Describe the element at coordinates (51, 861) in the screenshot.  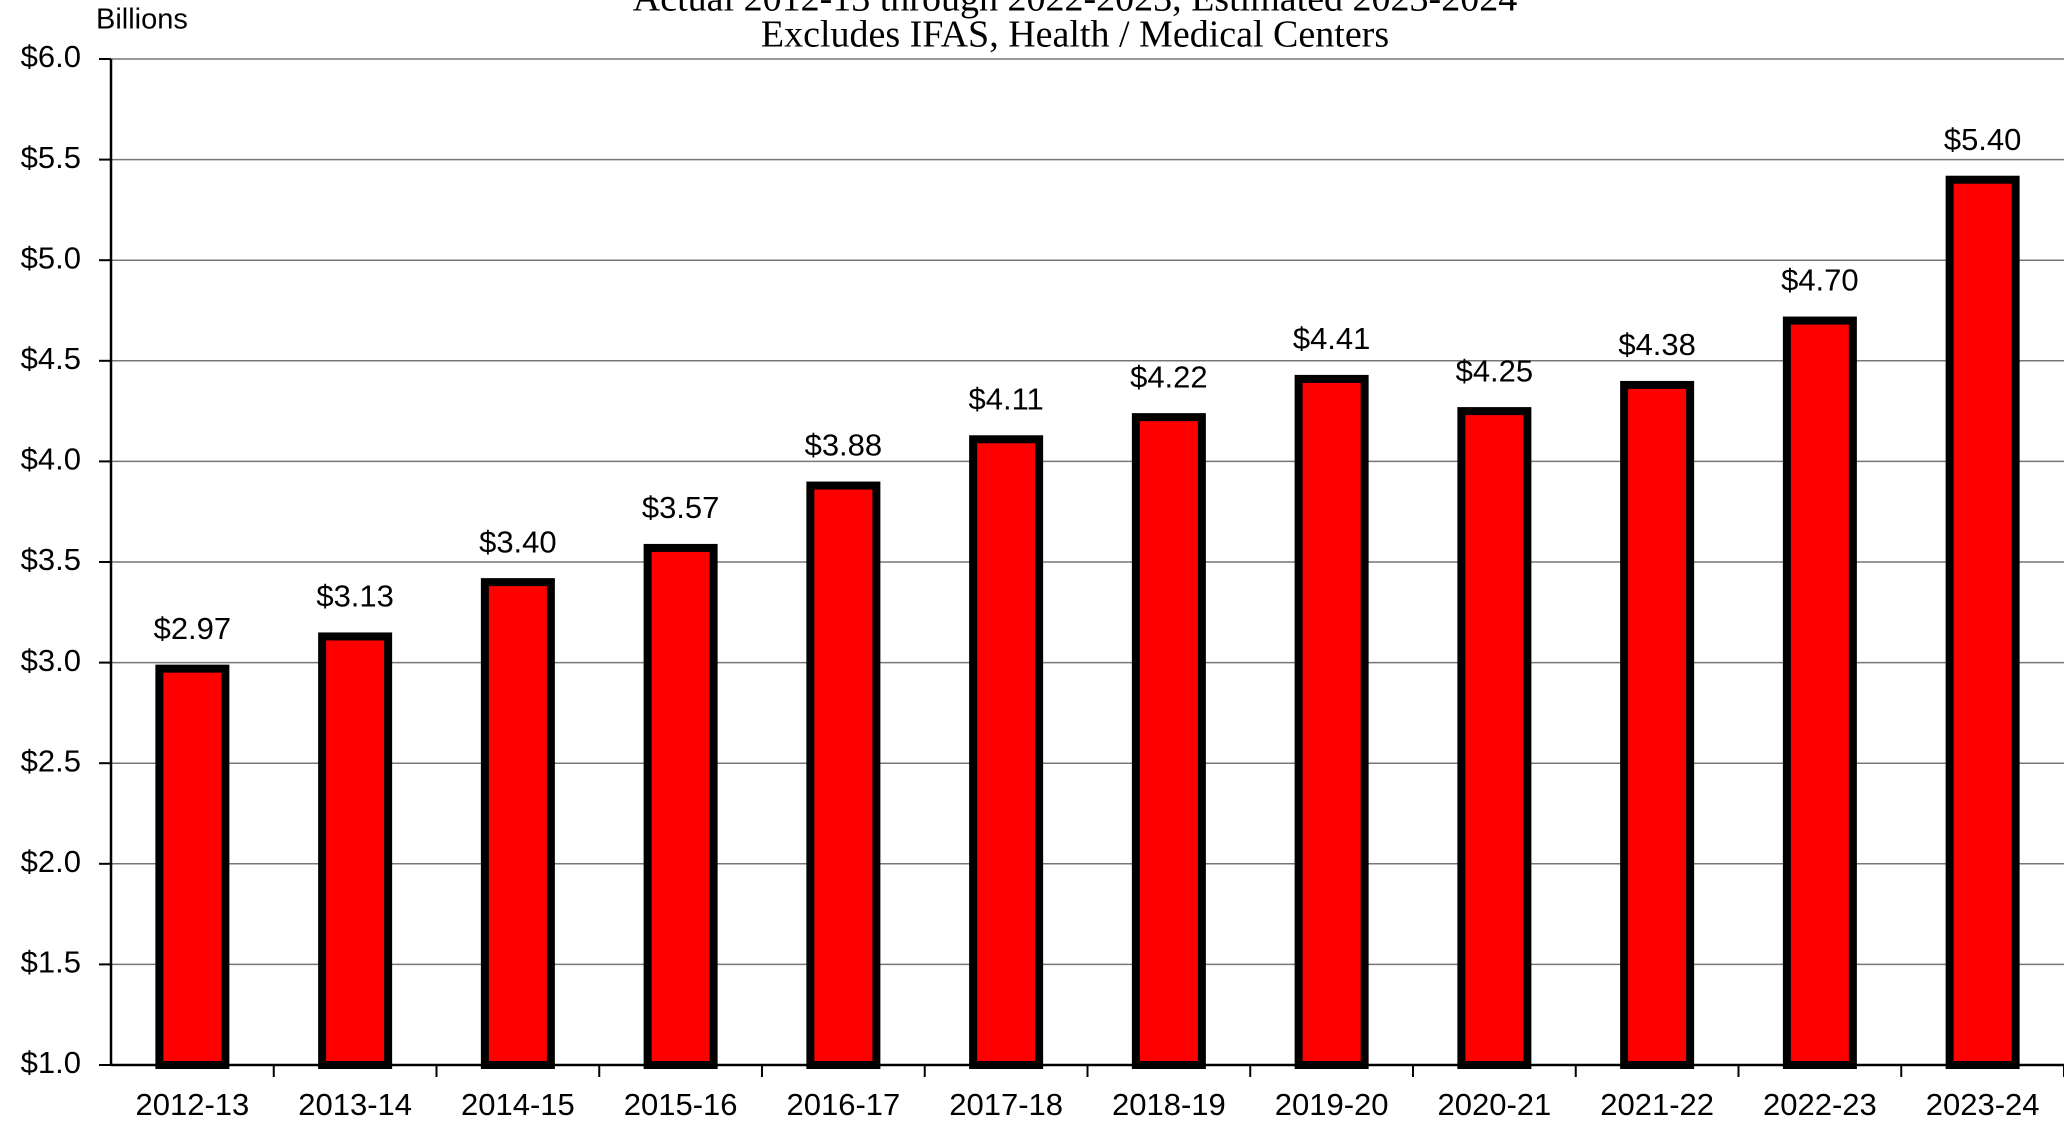
I see `y-tick-label: $2.0` at that location.